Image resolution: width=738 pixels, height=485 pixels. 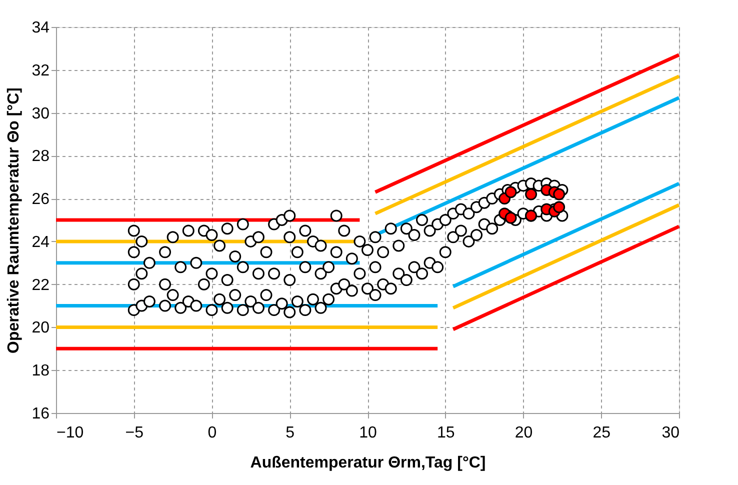 What do you see at coordinates (212, 433) in the screenshot?
I see `x-tick-label: 0` at bounding box center [212, 433].